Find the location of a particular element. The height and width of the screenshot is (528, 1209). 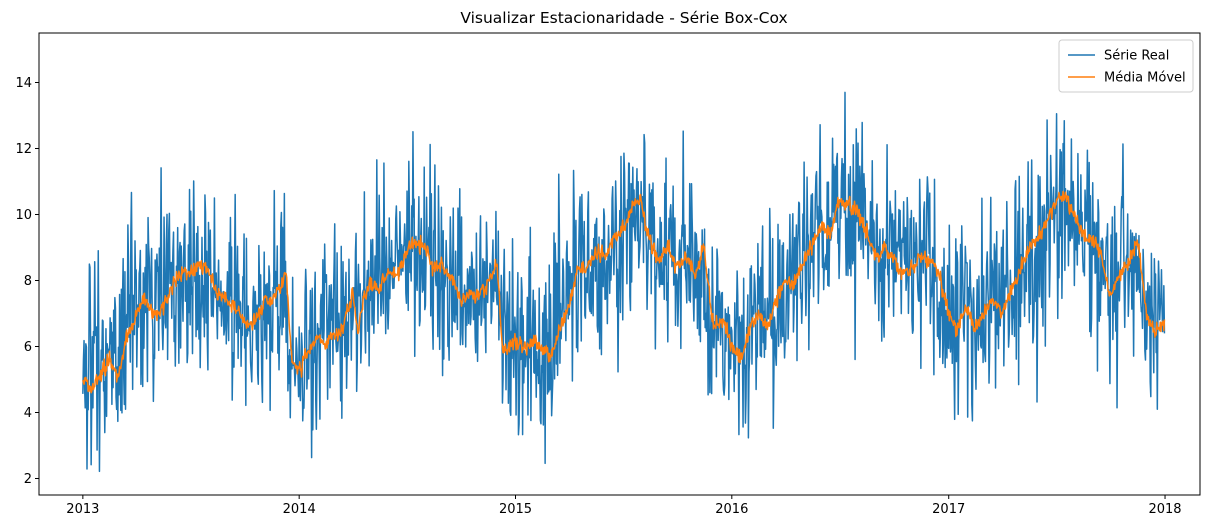

y-tick-label: 12 is located at coordinates (23, 149).